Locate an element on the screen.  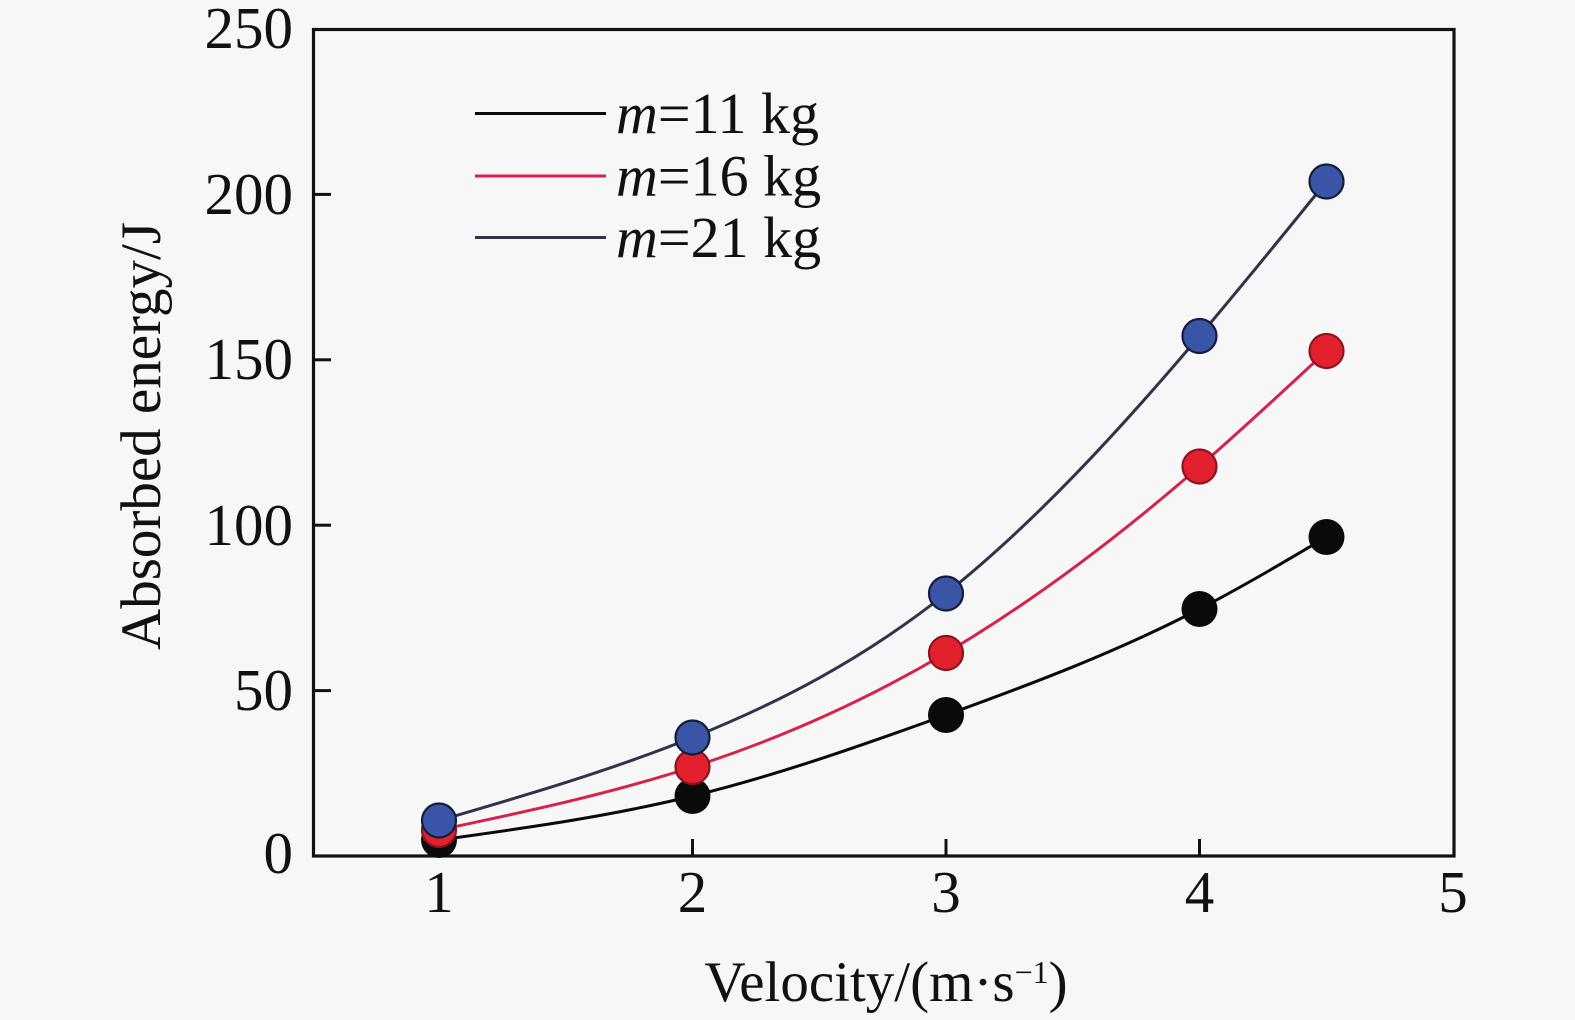
svg-text: 4 is located at coordinates (1200, 892).